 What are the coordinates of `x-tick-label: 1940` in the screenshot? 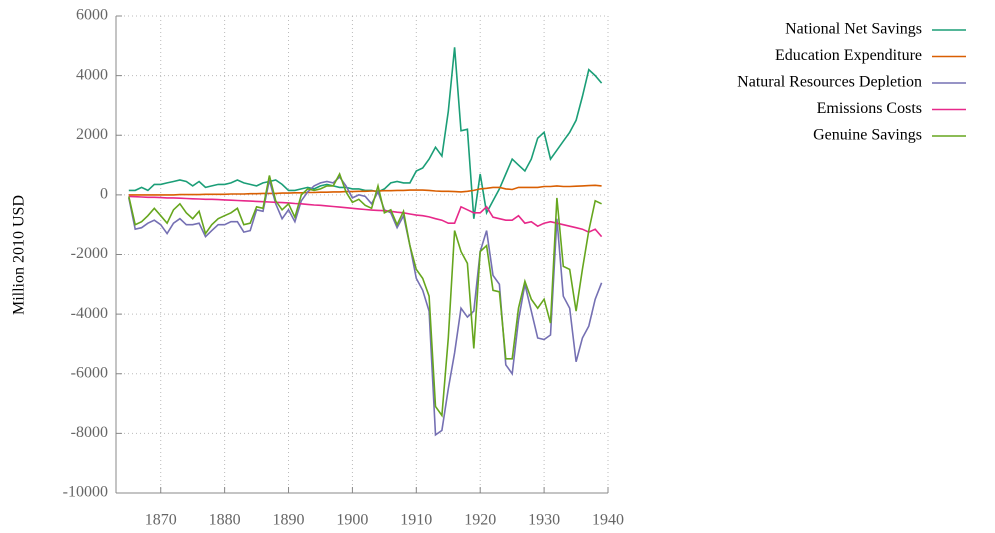 It's located at (608, 520).